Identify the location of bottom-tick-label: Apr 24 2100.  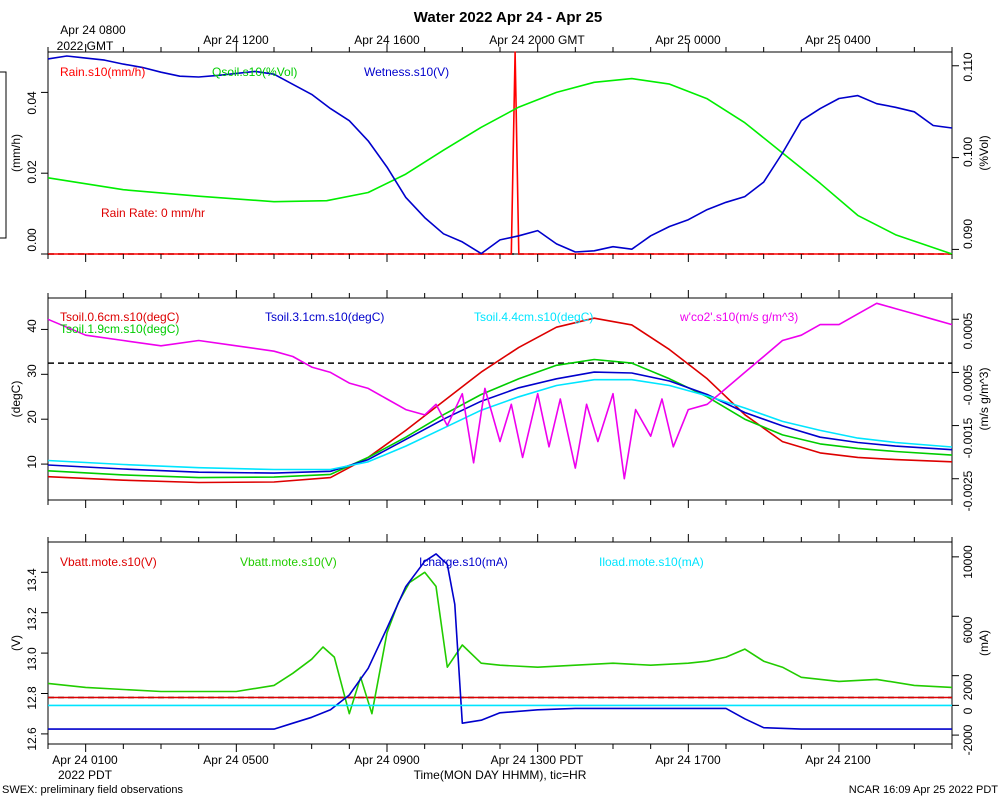
(838, 760).